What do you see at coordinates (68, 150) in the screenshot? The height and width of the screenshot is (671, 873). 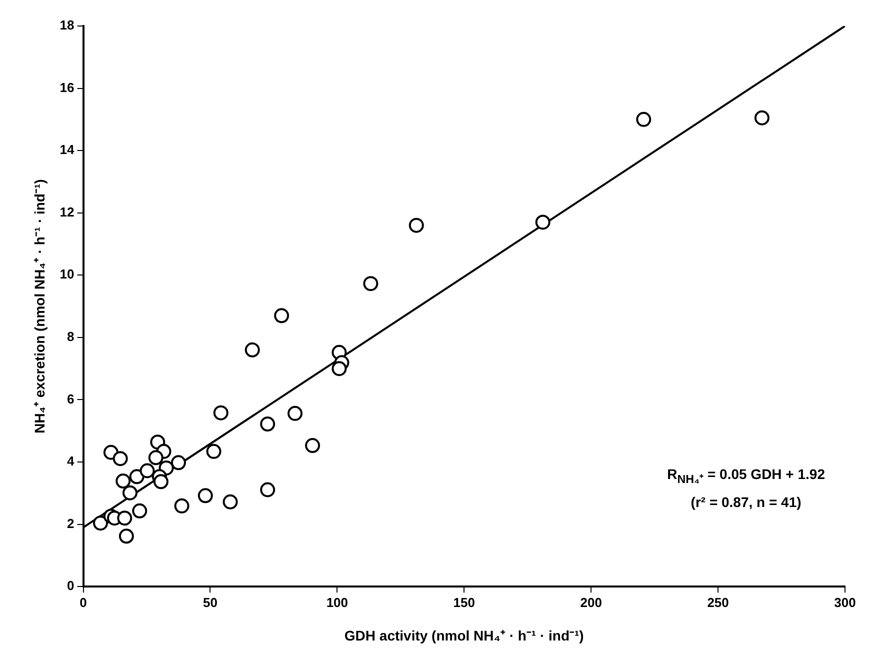 I see `y-tick-label: 14` at bounding box center [68, 150].